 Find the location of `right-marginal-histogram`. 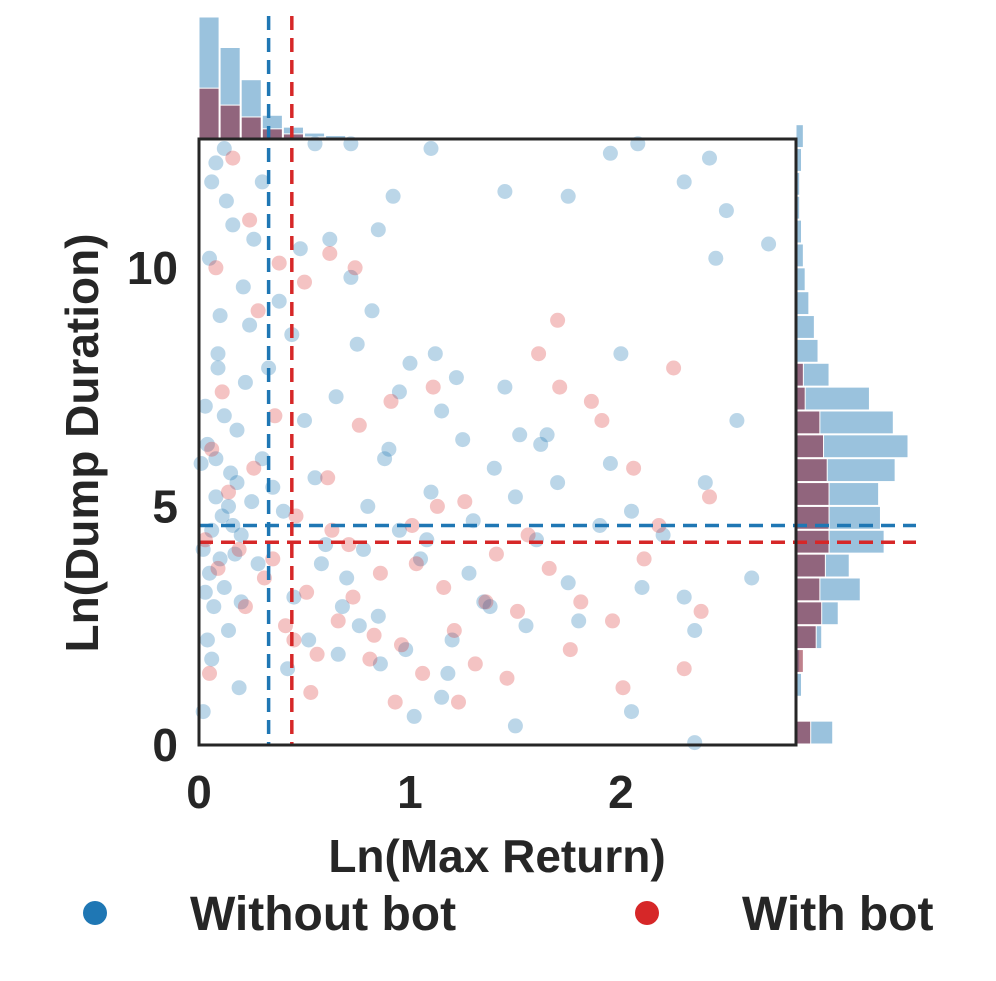

right-marginal-histogram is located at coordinates (852, 434).